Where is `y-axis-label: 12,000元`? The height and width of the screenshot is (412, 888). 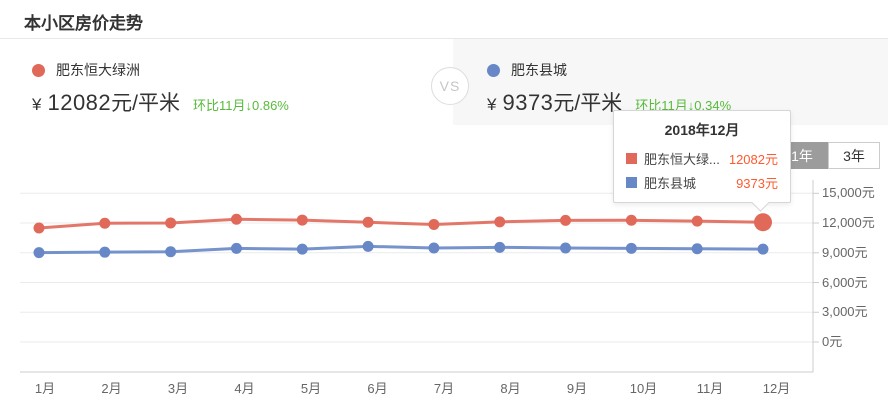 y-axis-label: 12,000元 is located at coordinates (848, 223).